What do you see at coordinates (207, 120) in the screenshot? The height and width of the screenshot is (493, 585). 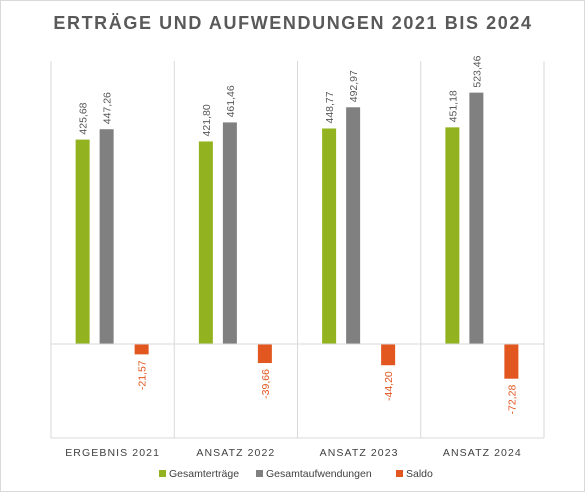 I see `data-label: 421,80` at bounding box center [207, 120].